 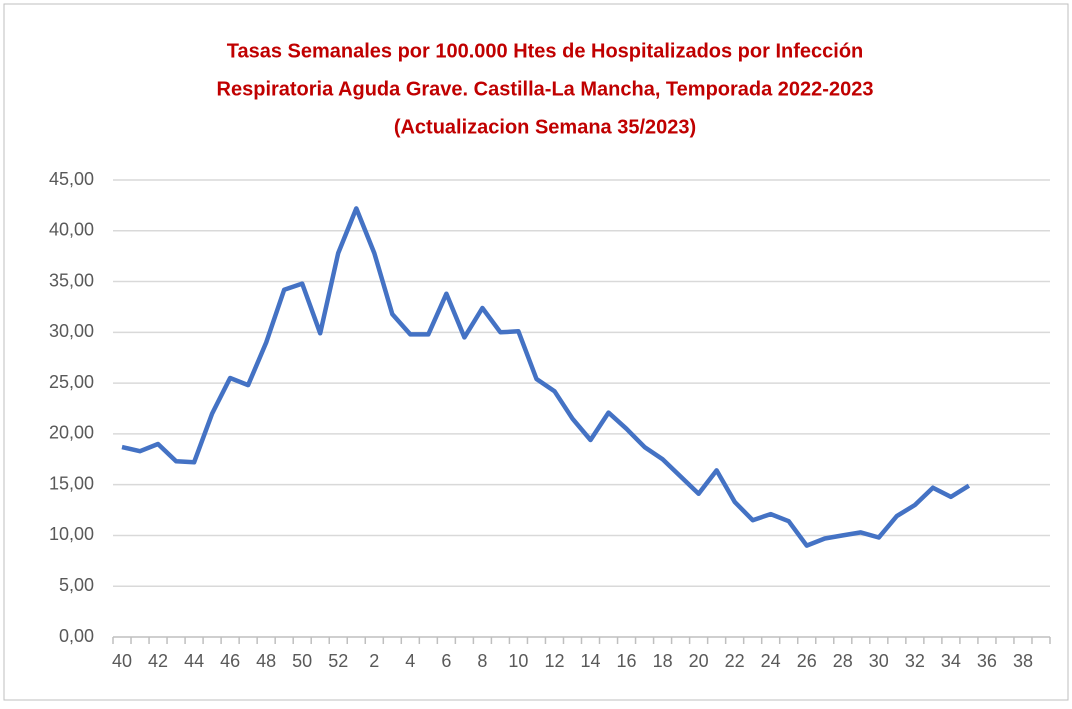 What do you see at coordinates (266, 661) in the screenshot?
I see `x-tick-label: 48` at bounding box center [266, 661].